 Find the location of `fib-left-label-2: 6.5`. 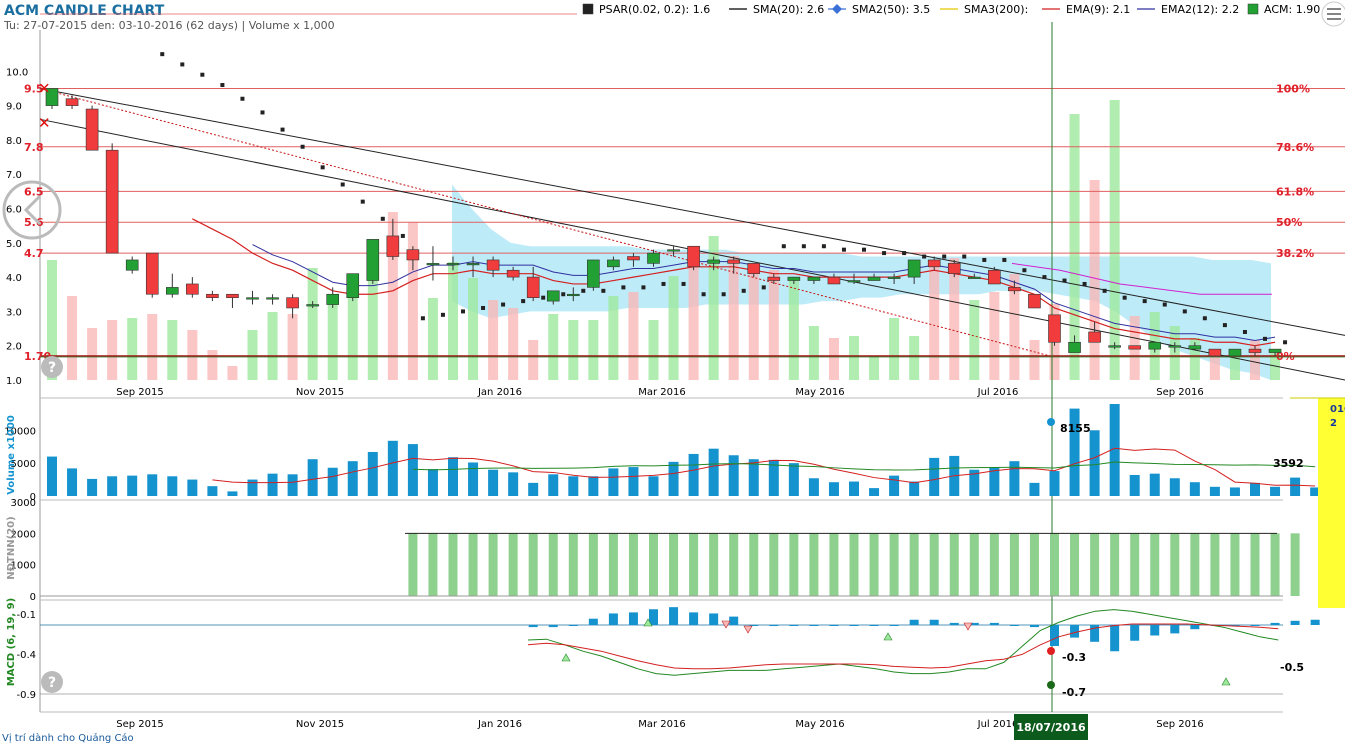

fib-left-label-2: 6.5 is located at coordinates (34, 191).